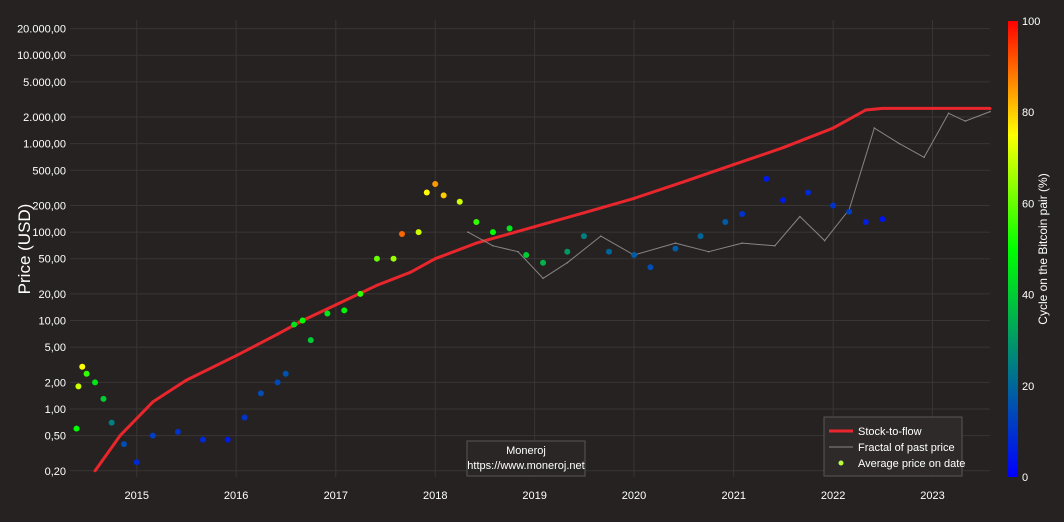 Image resolution: width=1064 pixels, height=522 pixels. I want to click on x-tick-label: 2022, so click(833, 496).